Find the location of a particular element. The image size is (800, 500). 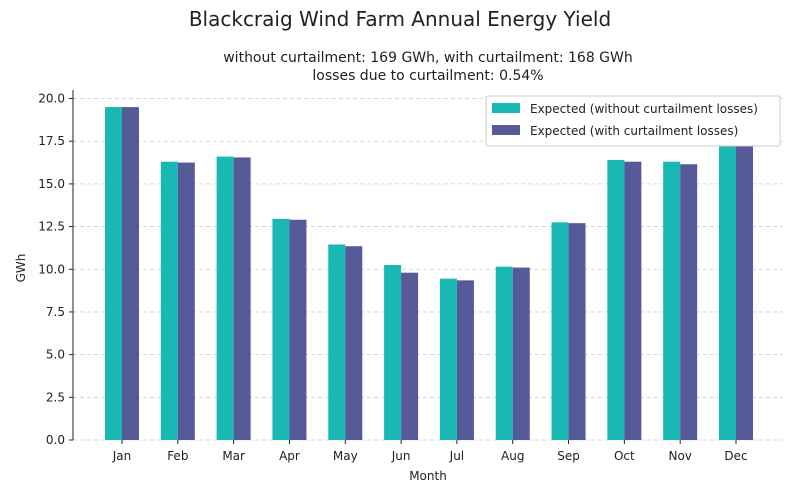

y-tick-label: 2.5 is located at coordinates (55, 397).